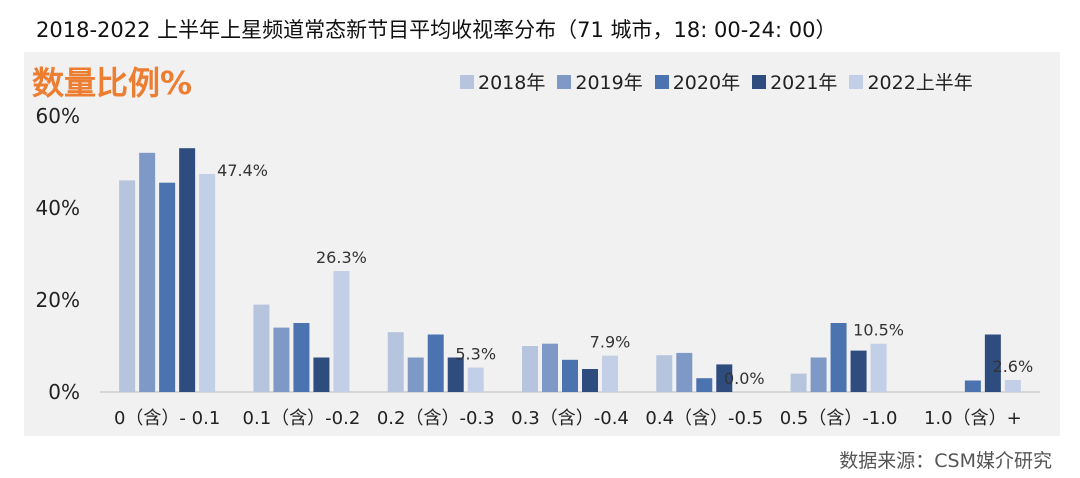 Image resolution: width=1080 pixels, height=478 pixels. What do you see at coordinates (945, 461) in the screenshot?
I see `data-source: 数据来源：CSM媒介研究` at bounding box center [945, 461].